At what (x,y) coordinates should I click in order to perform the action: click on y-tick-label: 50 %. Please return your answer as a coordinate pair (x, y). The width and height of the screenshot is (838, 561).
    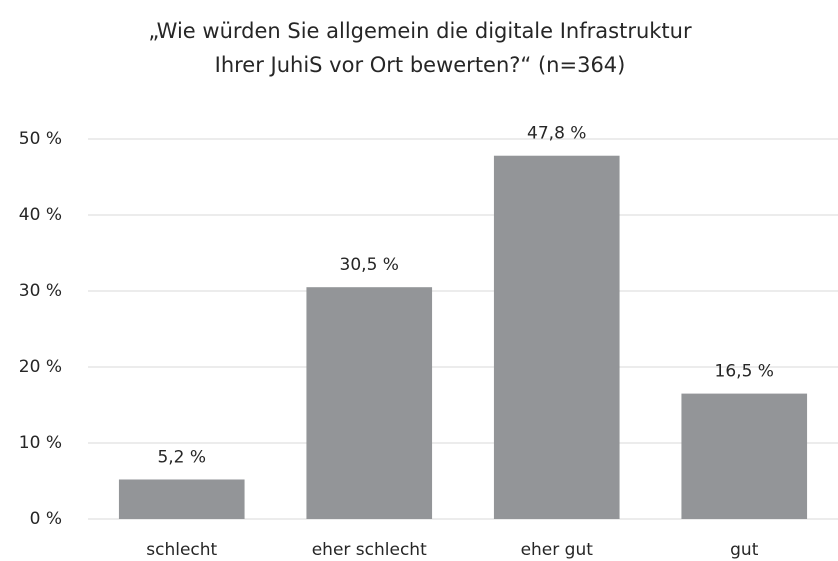
    Looking at the image, I should click on (40, 139).